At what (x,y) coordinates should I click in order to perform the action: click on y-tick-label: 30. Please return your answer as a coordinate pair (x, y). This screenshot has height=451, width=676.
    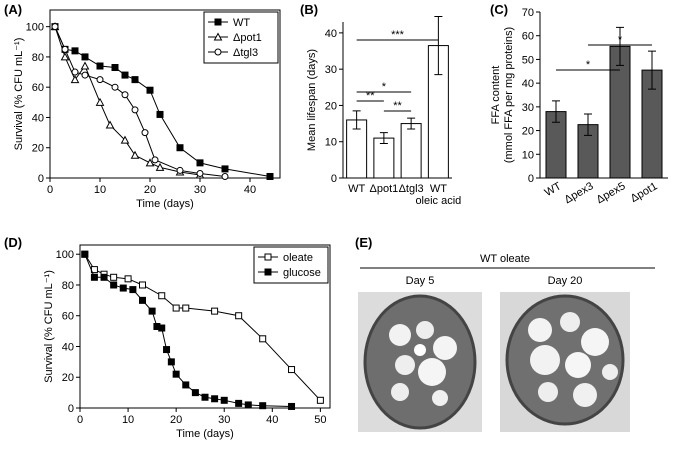
    Looking at the image, I should click on (331, 70).